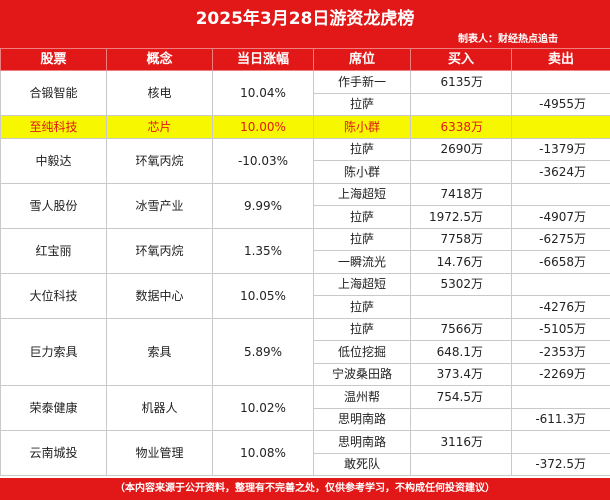  I want to click on change-cell: 5.89%, so click(263, 351).